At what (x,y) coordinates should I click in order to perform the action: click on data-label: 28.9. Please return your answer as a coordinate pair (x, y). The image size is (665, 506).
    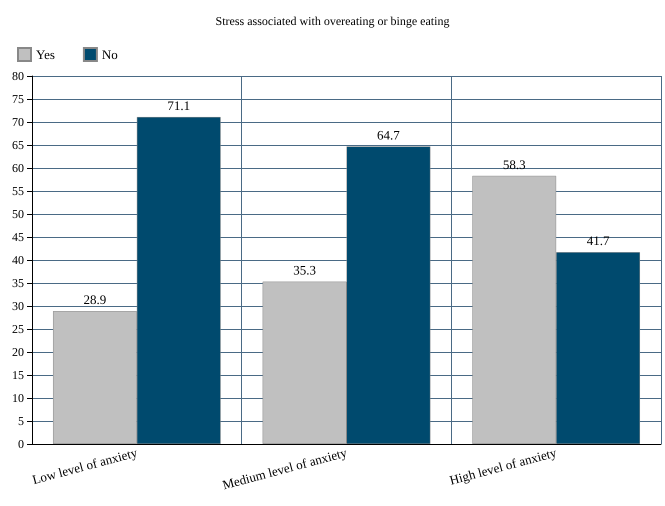
    Looking at the image, I should click on (95, 300).